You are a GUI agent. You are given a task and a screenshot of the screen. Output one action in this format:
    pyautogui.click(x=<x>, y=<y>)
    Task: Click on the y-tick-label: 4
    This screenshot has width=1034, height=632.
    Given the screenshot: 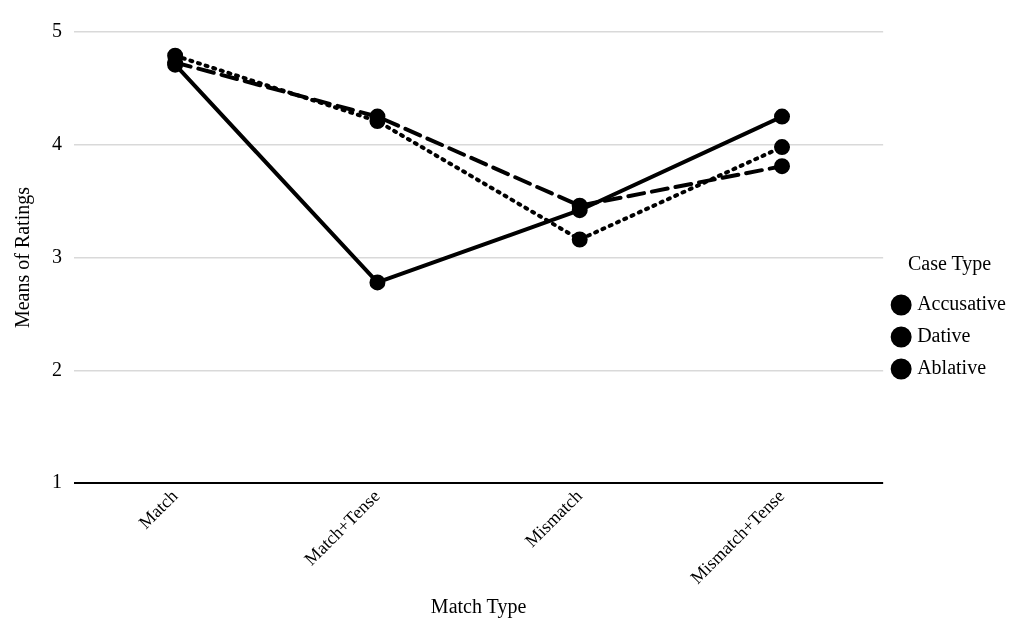 What is the action you would take?
    pyautogui.click(x=57, y=143)
    